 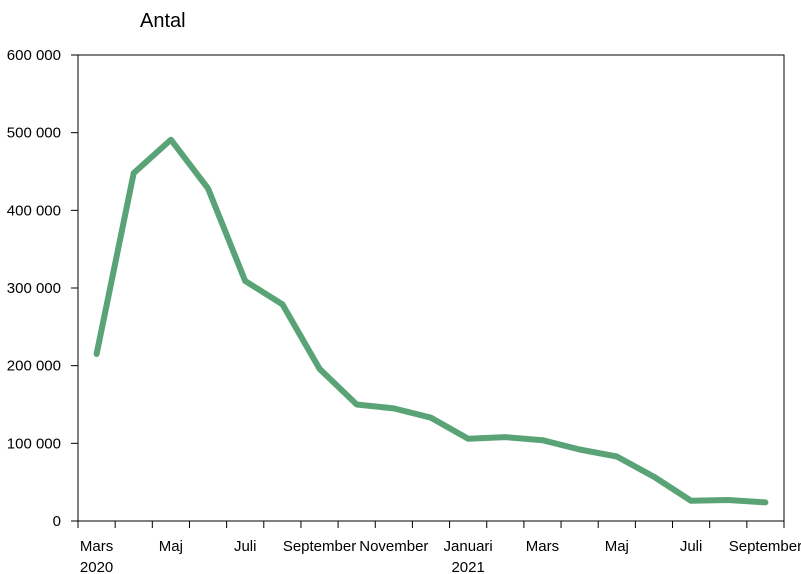 What do you see at coordinates (34, 366) in the screenshot?
I see `y-tick-label: 200 000` at bounding box center [34, 366].